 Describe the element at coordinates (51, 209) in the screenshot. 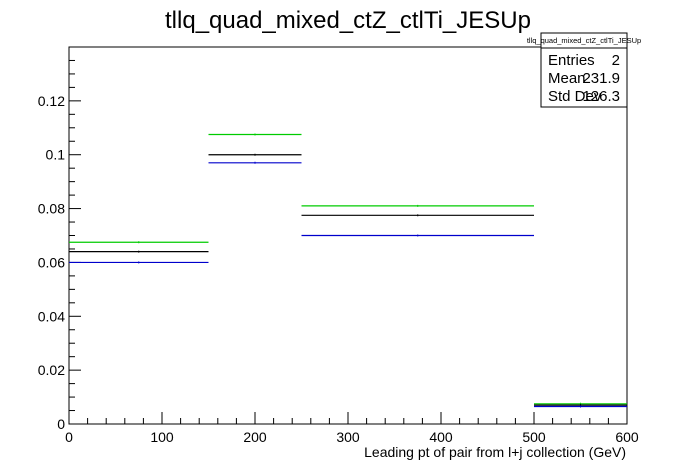

I see `y-tick-label: 0.08` at that location.